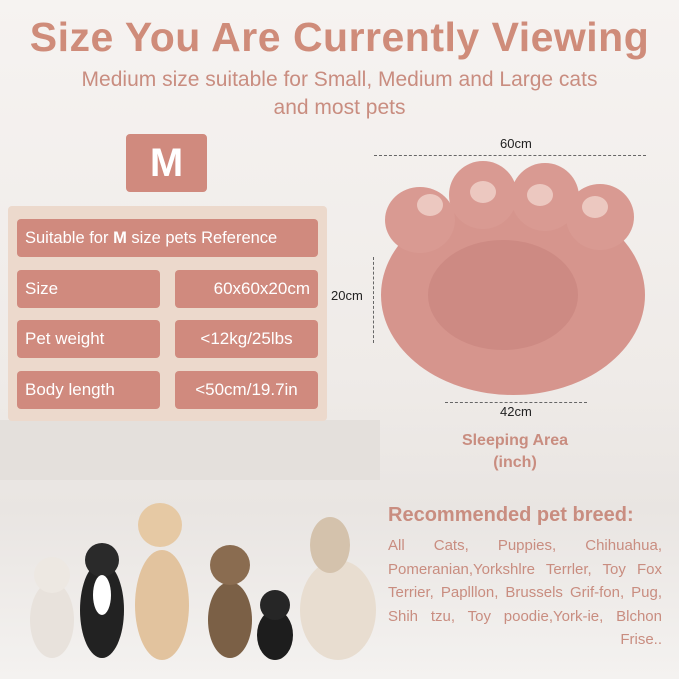  I want to click on width-label: 60cm, so click(516, 143).